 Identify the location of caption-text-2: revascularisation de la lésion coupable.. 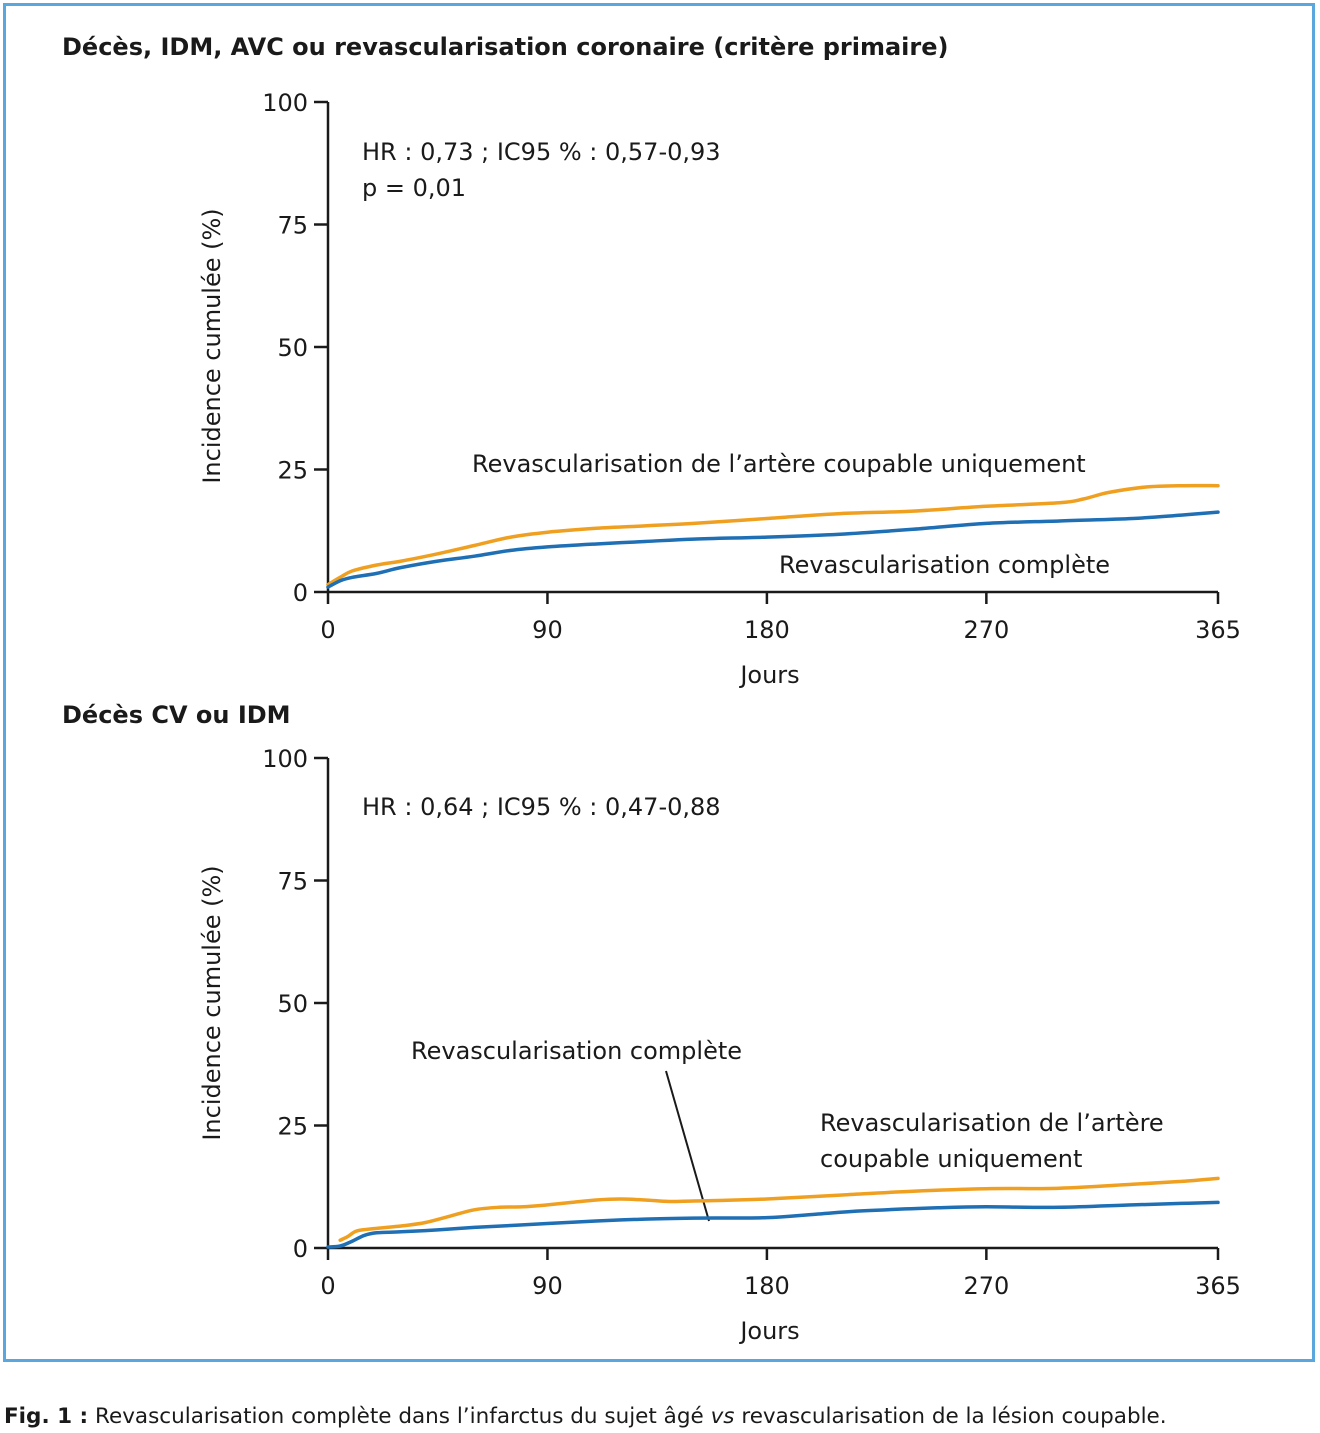
(950, 1416).